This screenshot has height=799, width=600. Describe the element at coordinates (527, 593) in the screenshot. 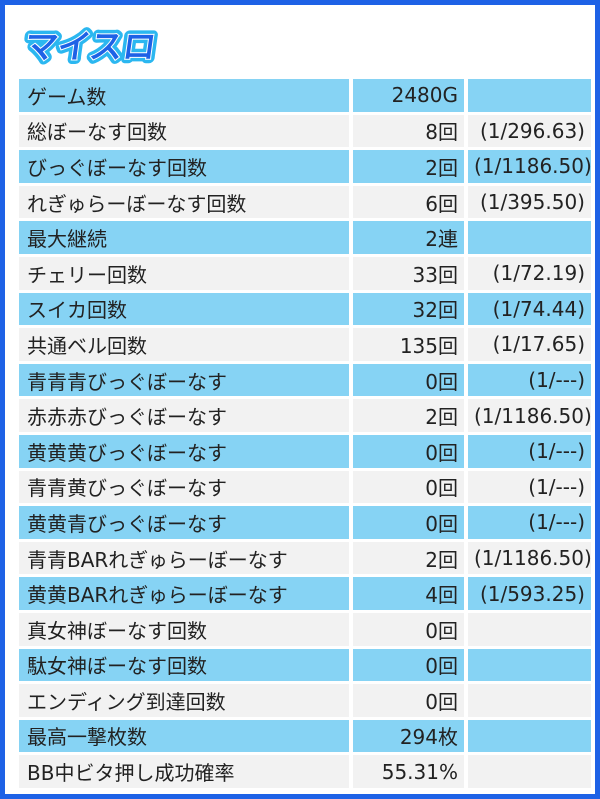

I see `stat-ratio: (1/593.25)` at that location.